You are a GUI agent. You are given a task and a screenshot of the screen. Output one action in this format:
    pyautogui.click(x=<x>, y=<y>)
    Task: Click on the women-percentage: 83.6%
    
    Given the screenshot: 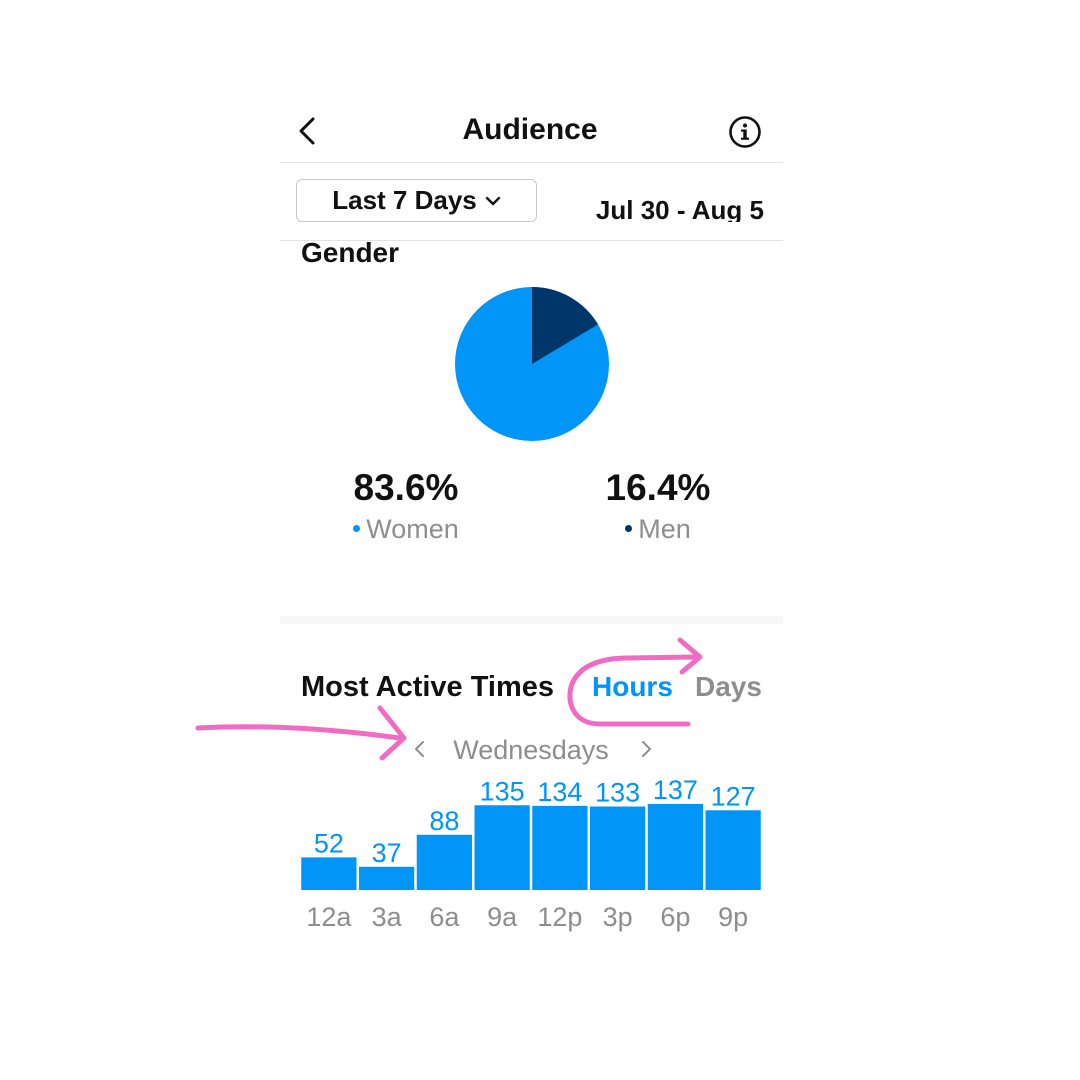 What is the action you would take?
    pyautogui.click(x=406, y=487)
    